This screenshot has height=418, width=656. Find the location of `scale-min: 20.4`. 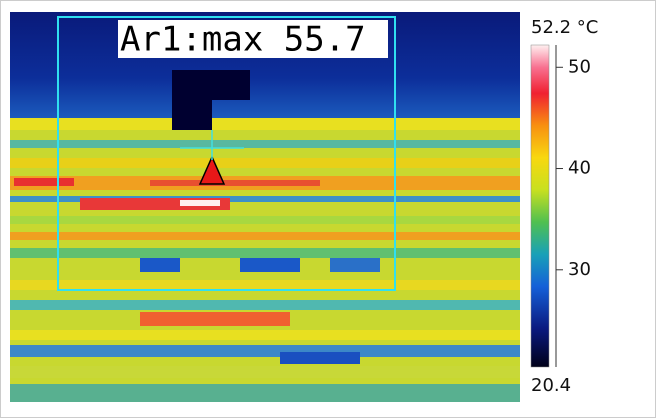

scale-min: 20.4 is located at coordinates (551, 385).